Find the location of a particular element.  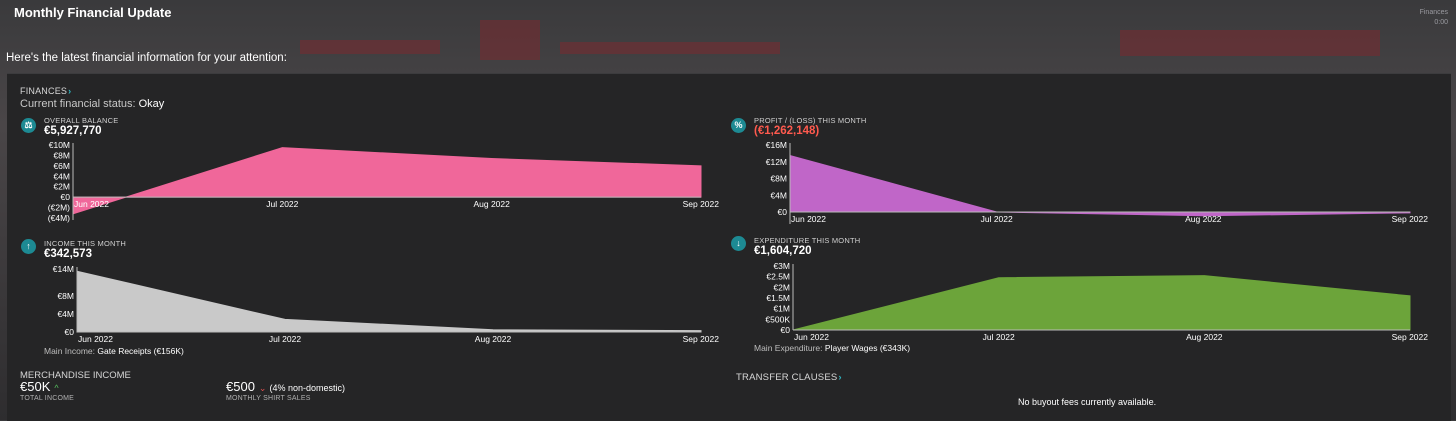

main-income-value: Gate Receipts (€156K) is located at coordinates (140, 351).